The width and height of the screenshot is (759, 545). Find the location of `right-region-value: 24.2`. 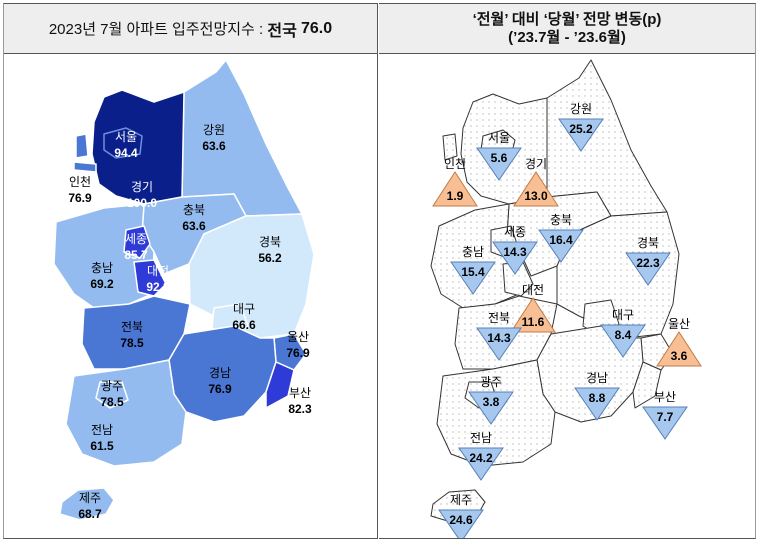

right-region-value: 24.2 is located at coordinates (481, 458).